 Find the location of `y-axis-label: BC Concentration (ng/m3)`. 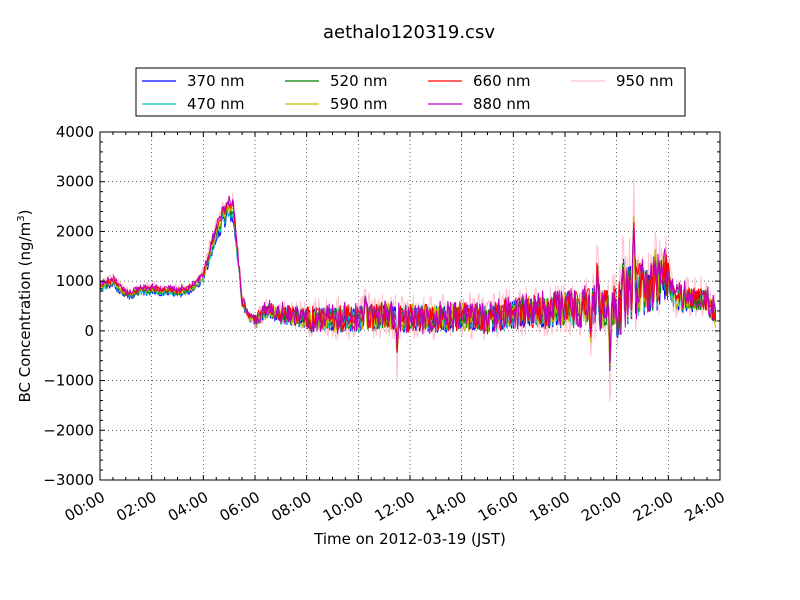

y-axis-label: BC Concentration (ng/m3) is located at coordinates (25, 306).